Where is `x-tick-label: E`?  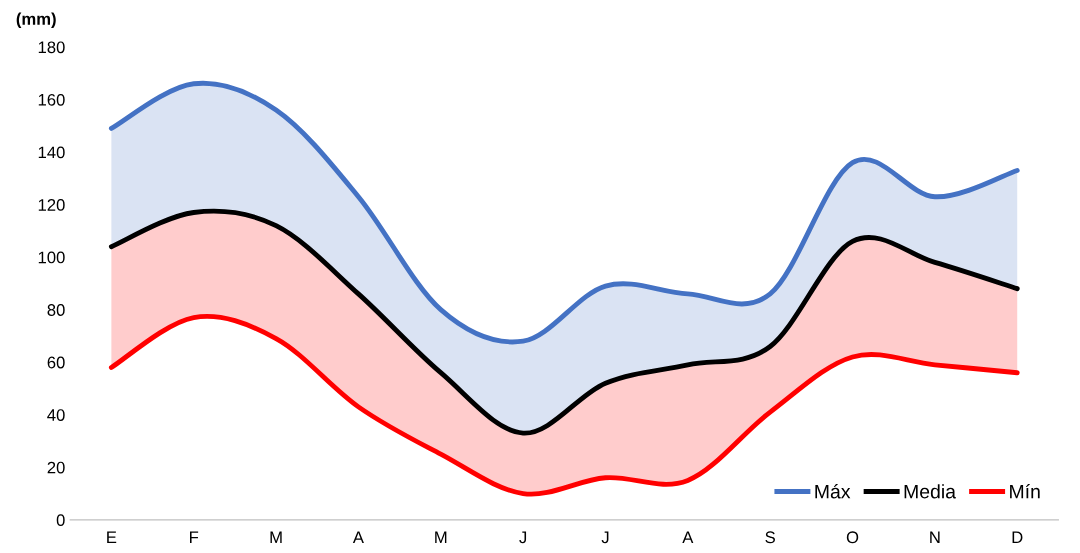 x-tick-label: E is located at coordinates (112, 537).